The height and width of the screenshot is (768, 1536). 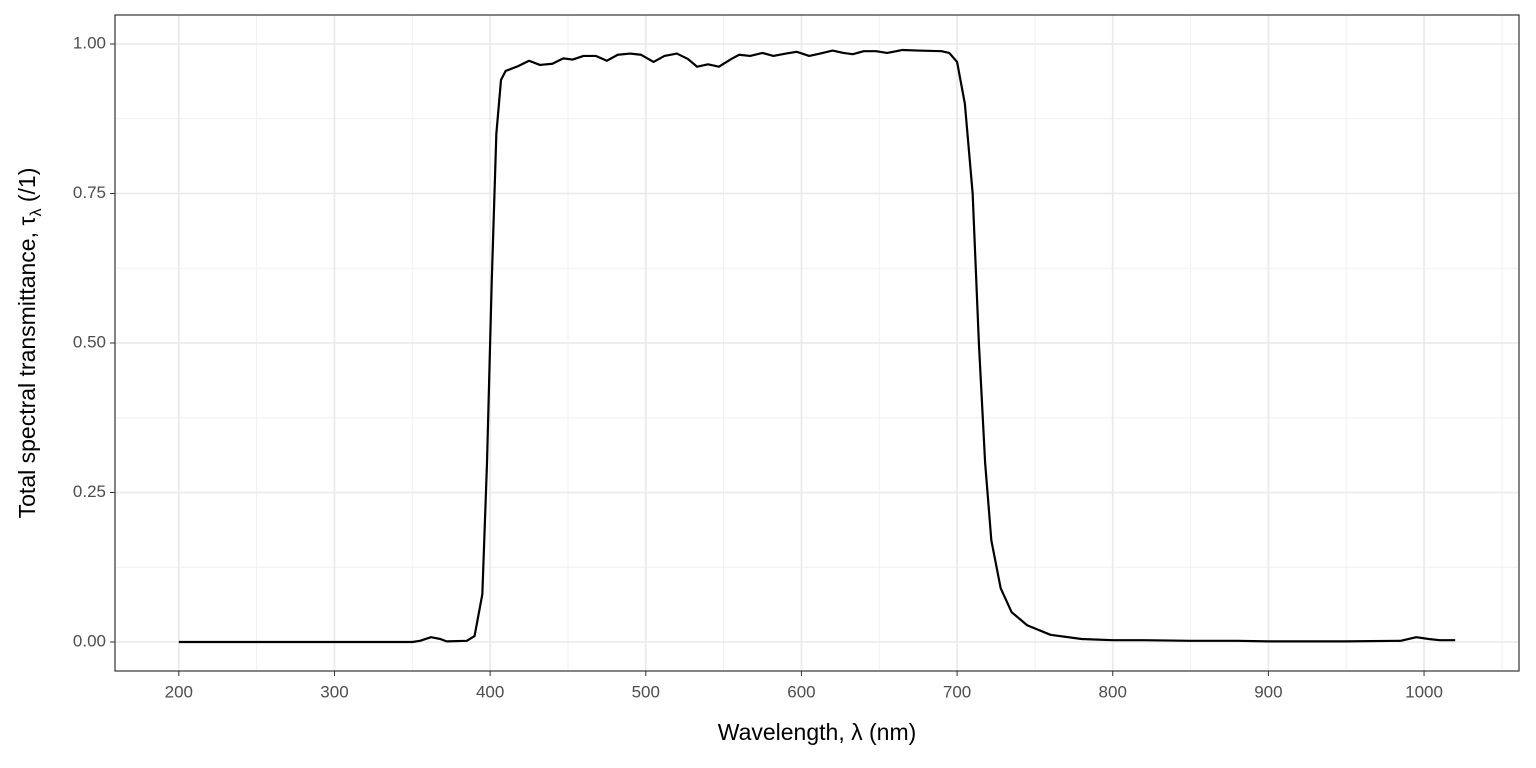 I want to click on x-tick-label: 500, so click(x=646, y=691).